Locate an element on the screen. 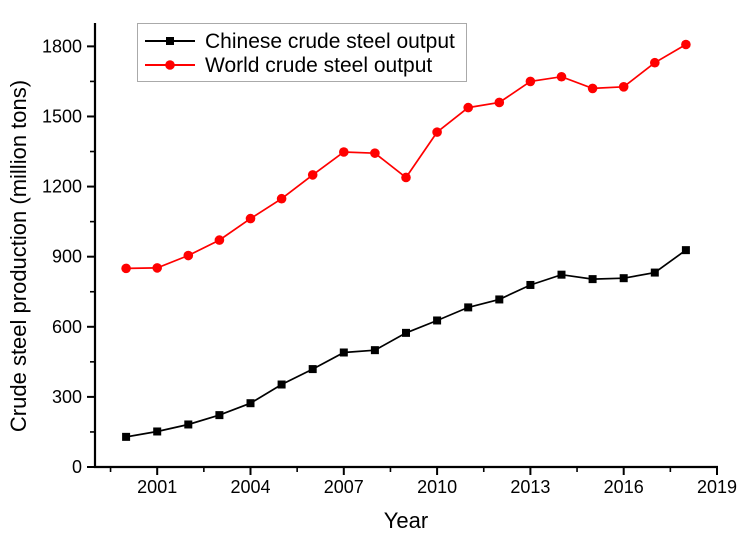  x-tick-label: 2007 is located at coordinates (344, 487).